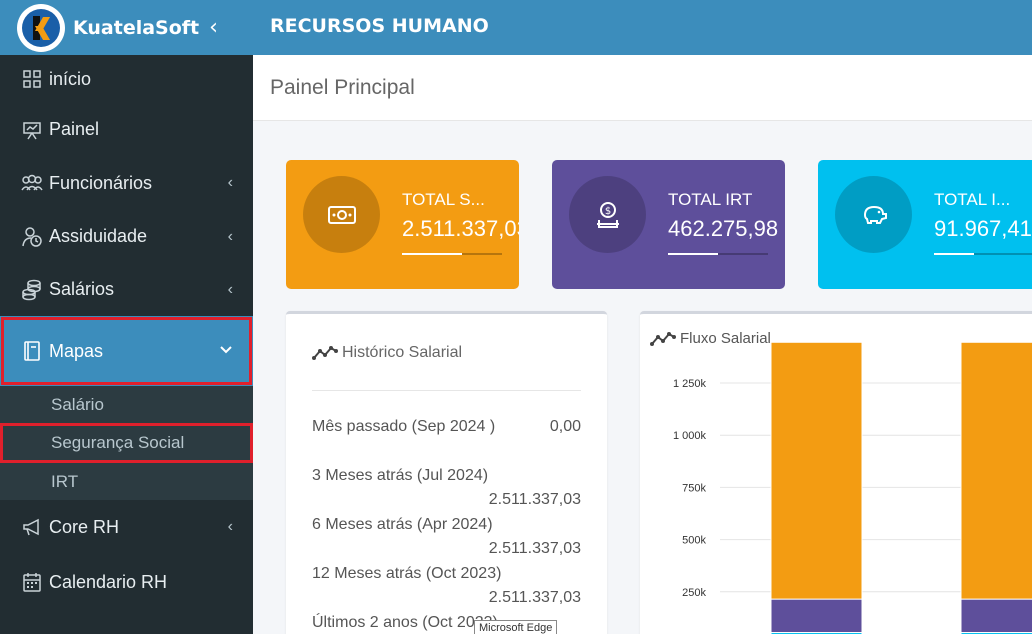 The width and height of the screenshot is (1032, 634). What do you see at coordinates (402, 352) in the screenshot?
I see `panel-title: Histórico Salarial` at bounding box center [402, 352].